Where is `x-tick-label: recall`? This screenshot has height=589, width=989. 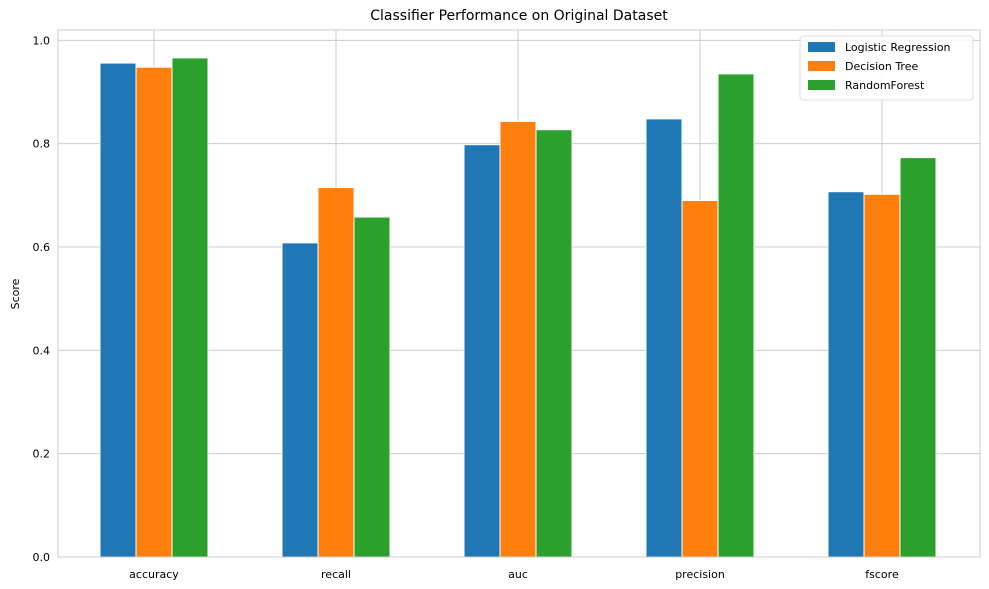 x-tick-label: recall is located at coordinates (336, 574).